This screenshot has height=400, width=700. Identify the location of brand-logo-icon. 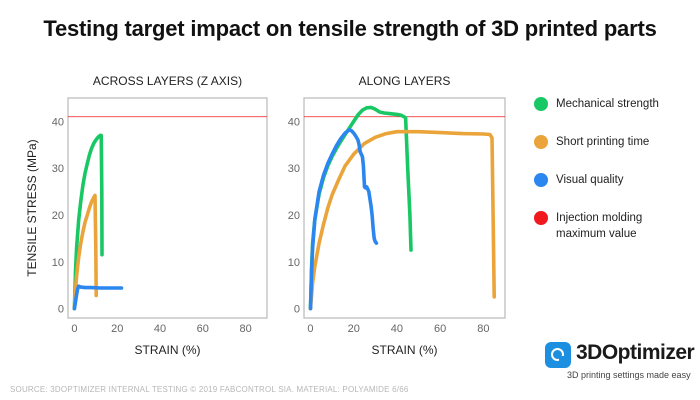
(558, 355).